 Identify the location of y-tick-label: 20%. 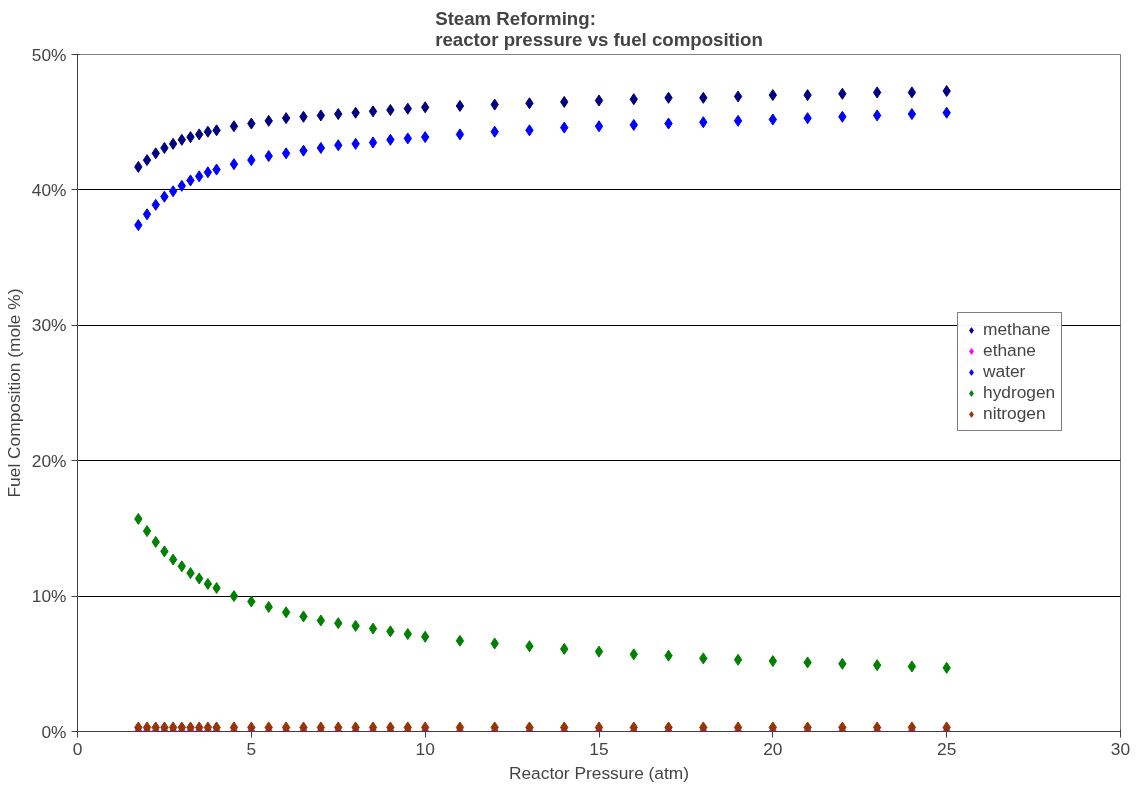
(49, 460).